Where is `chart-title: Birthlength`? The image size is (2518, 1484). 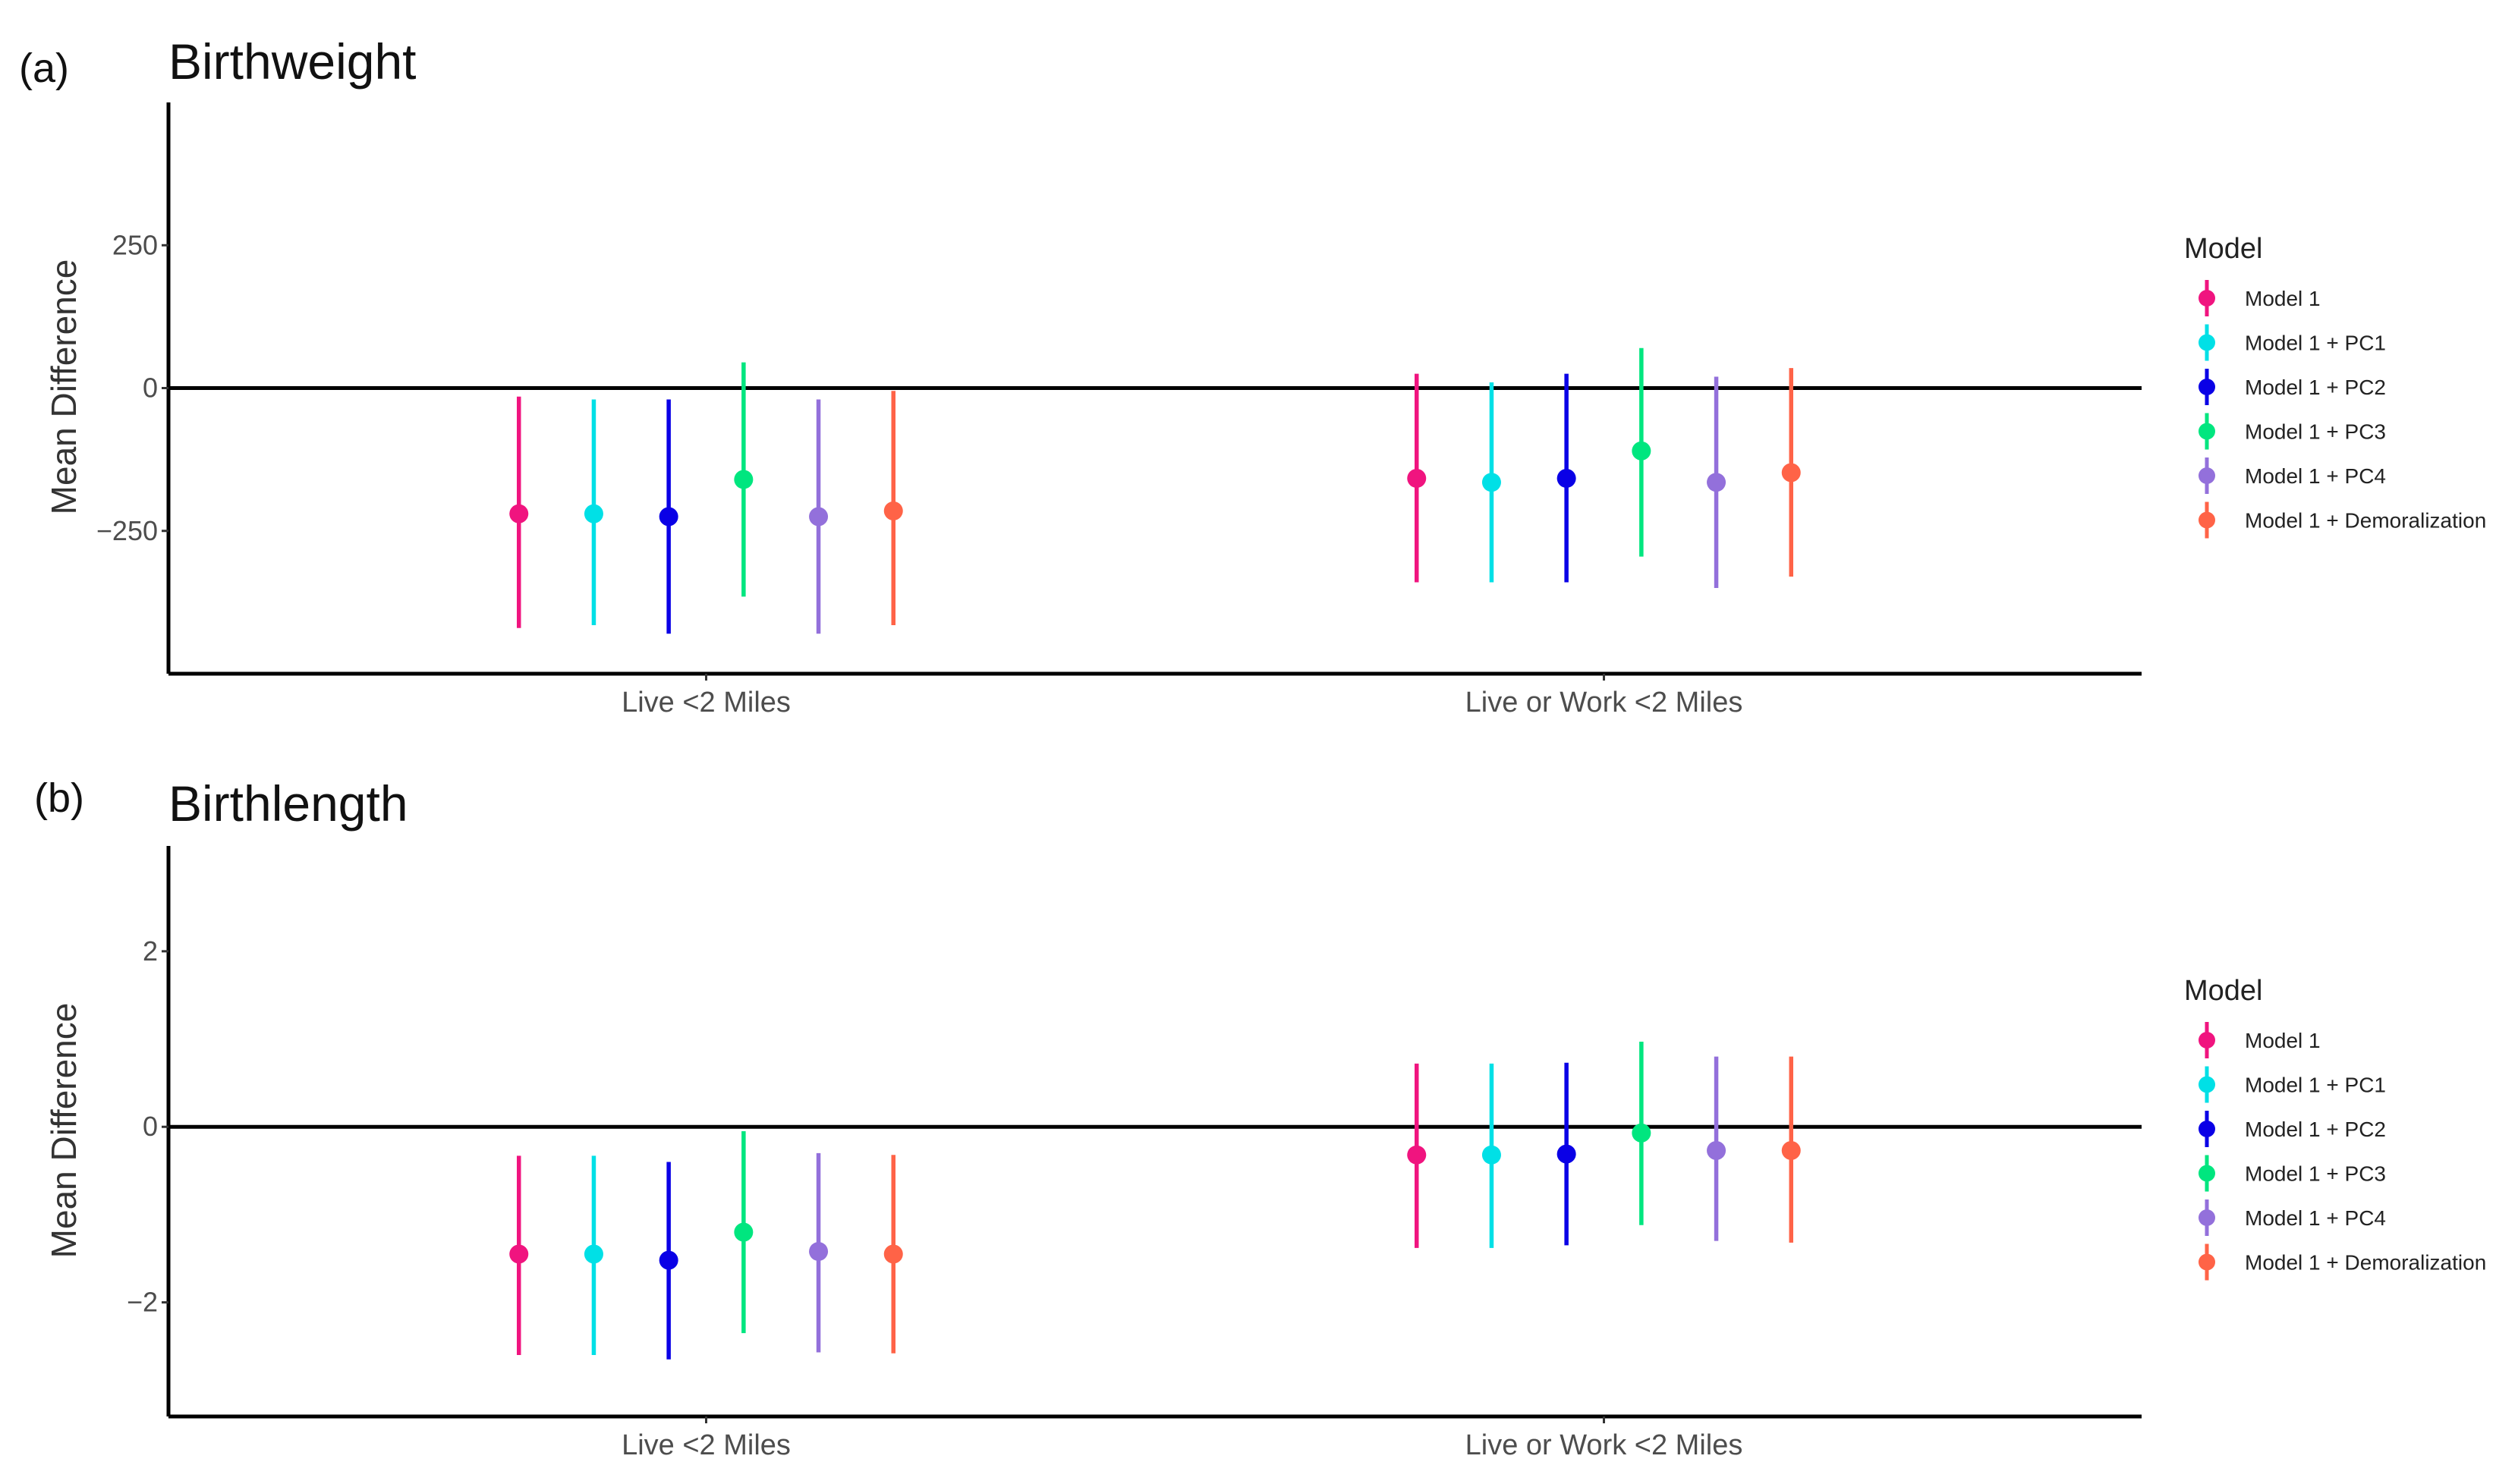 chart-title: Birthlength is located at coordinates (288, 803).